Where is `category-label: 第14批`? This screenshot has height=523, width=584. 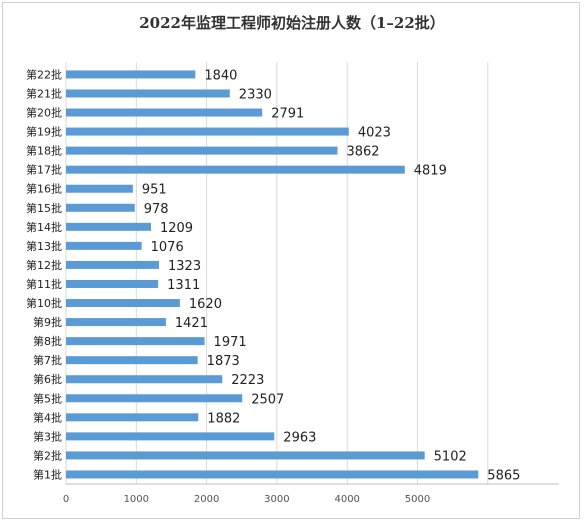 category-label: 第14批 is located at coordinates (44, 227).